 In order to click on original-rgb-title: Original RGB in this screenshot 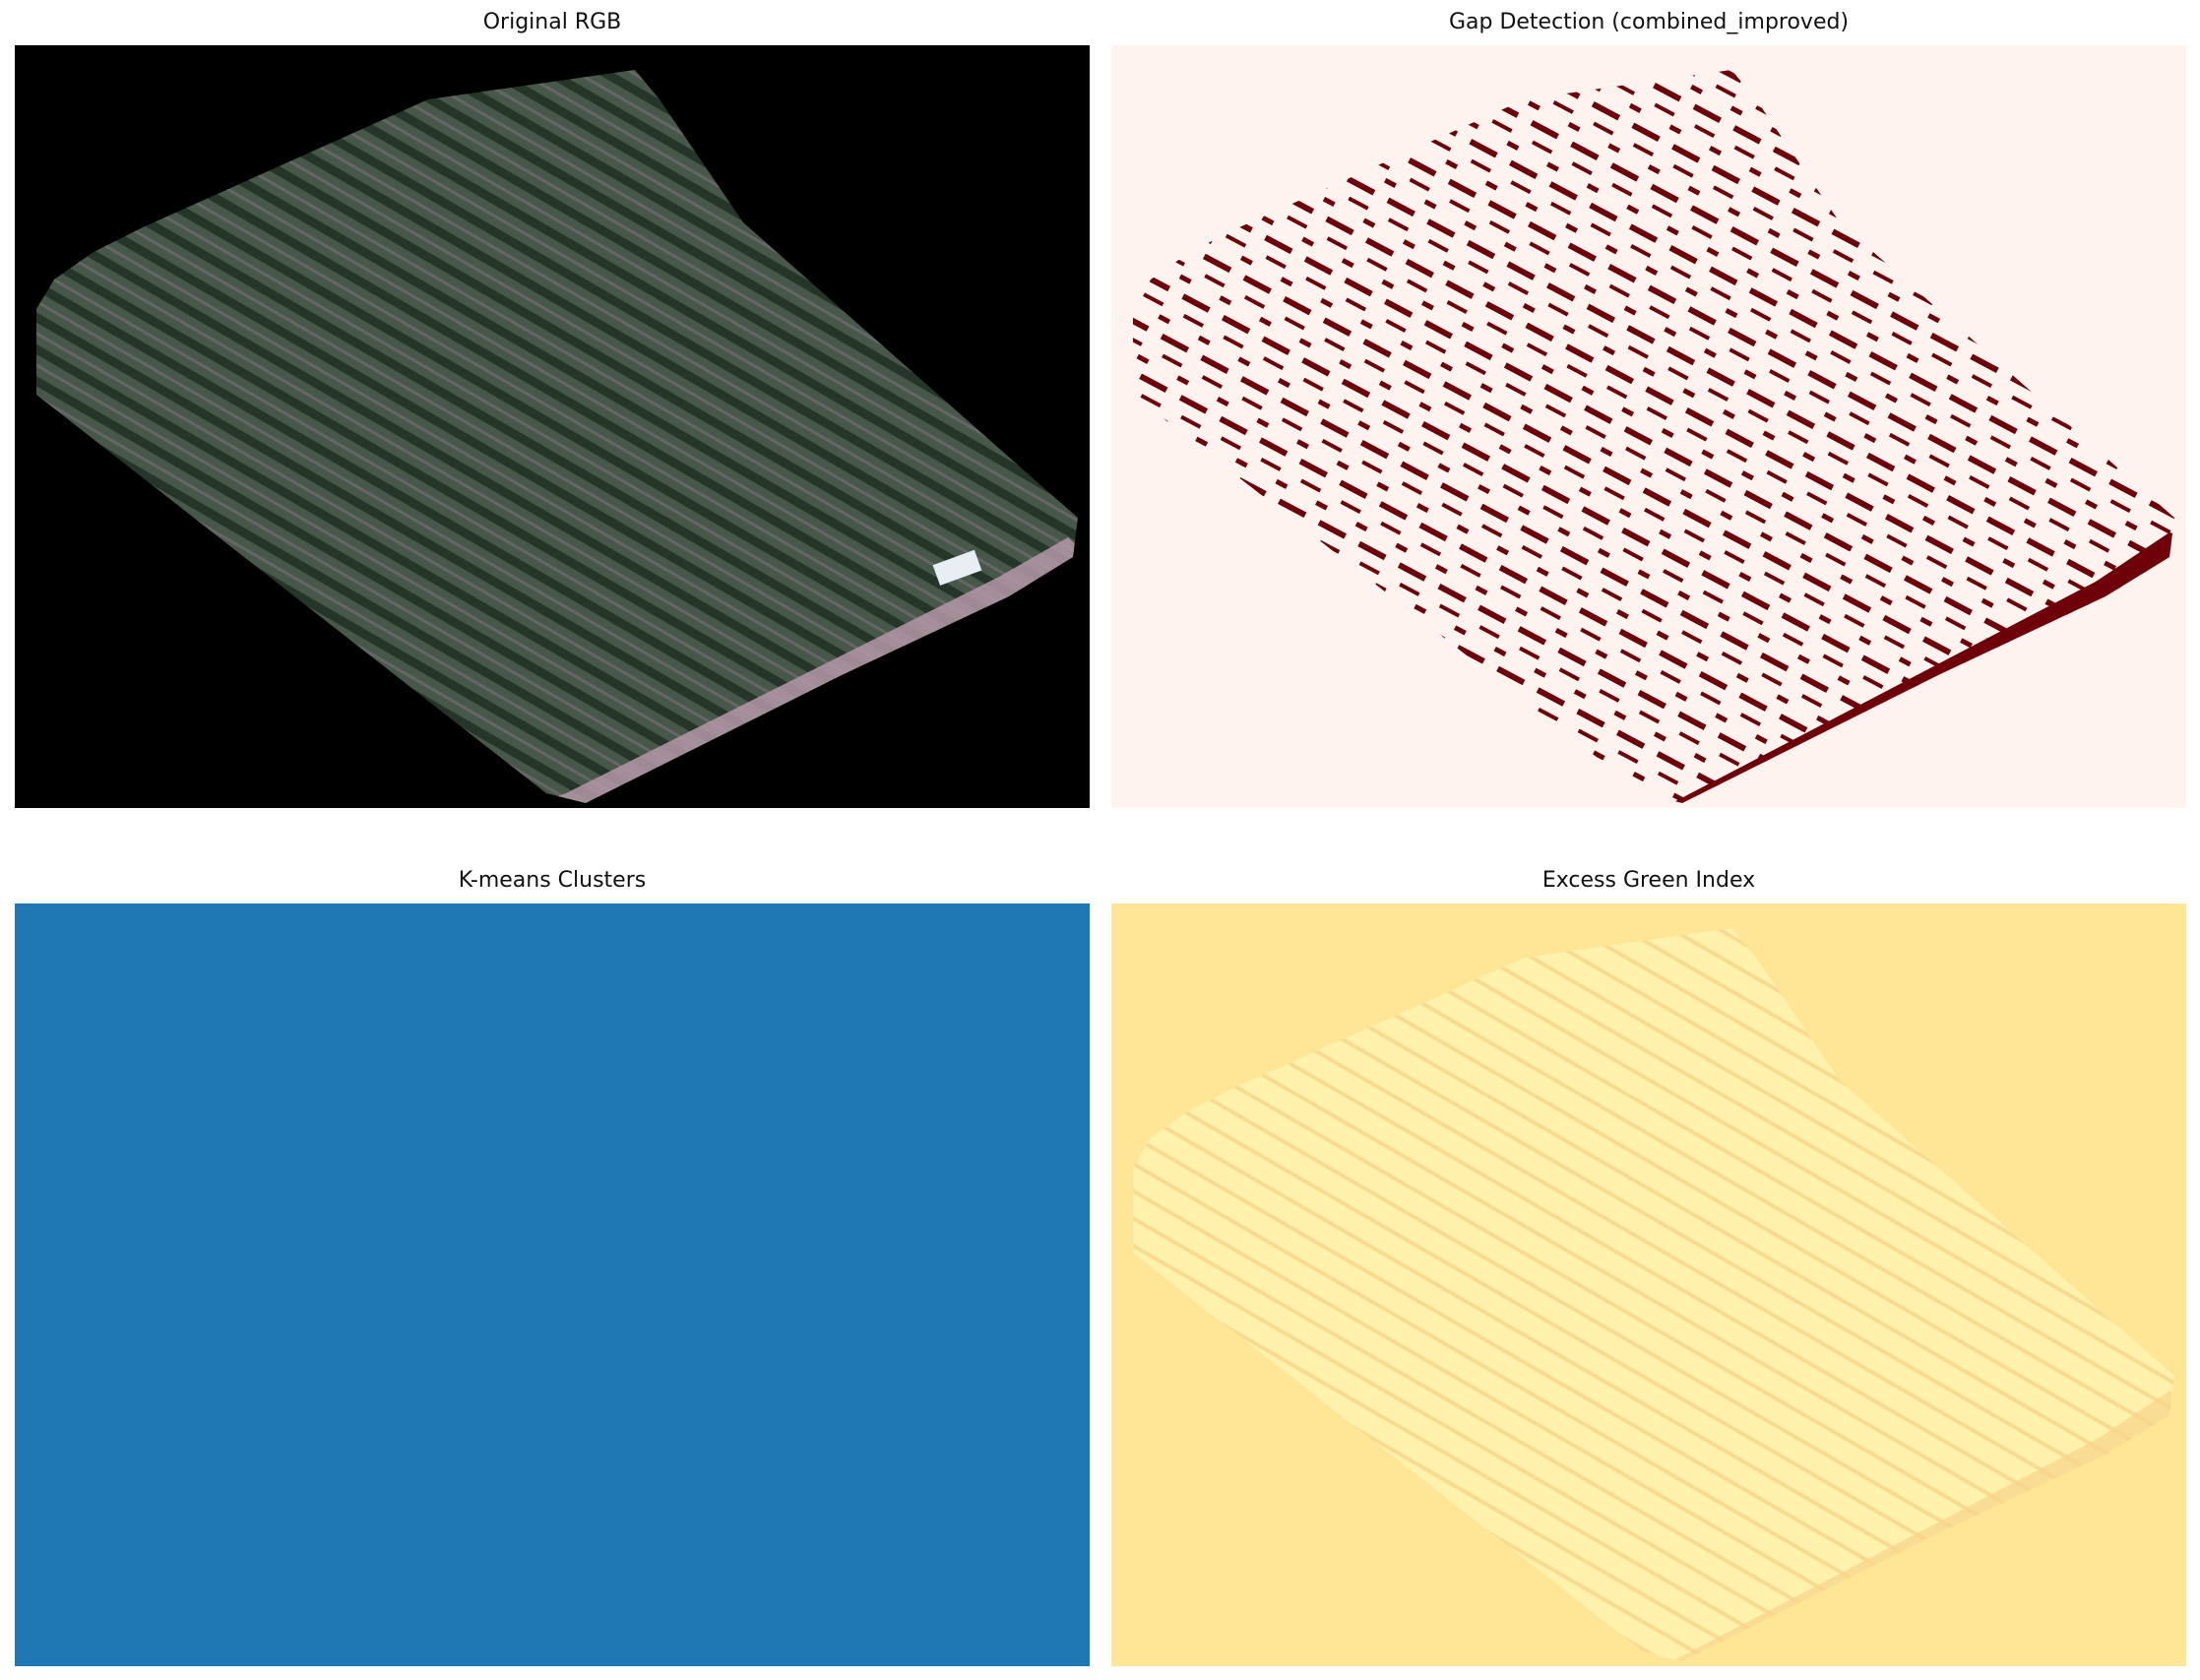, I will do `click(552, 22)`.